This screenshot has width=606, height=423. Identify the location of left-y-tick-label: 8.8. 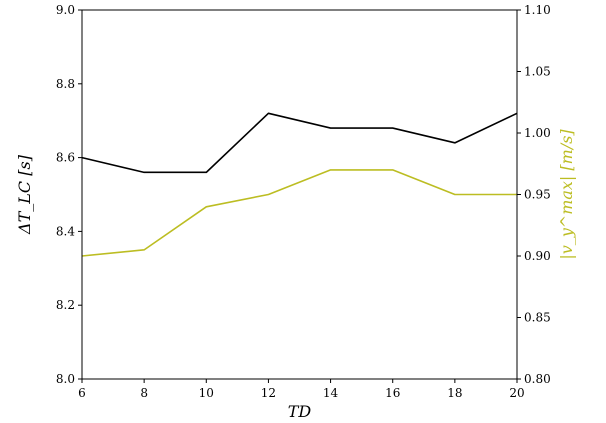
(65, 84).